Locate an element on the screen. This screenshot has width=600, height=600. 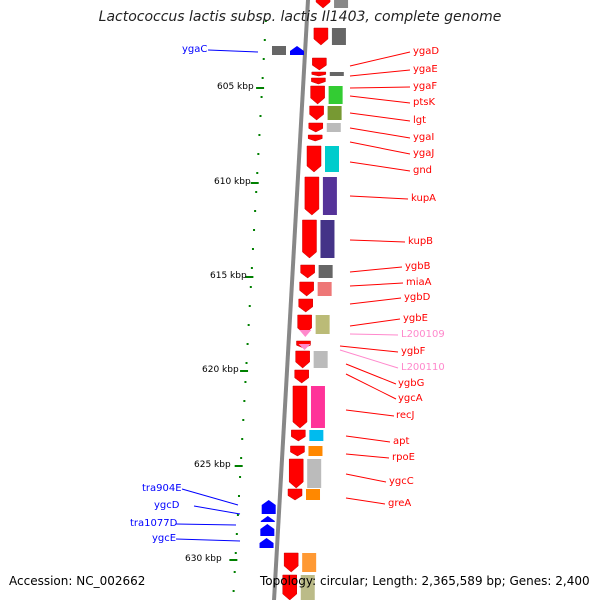
gene-label-ygaE: ygaE is located at coordinates (425, 69).